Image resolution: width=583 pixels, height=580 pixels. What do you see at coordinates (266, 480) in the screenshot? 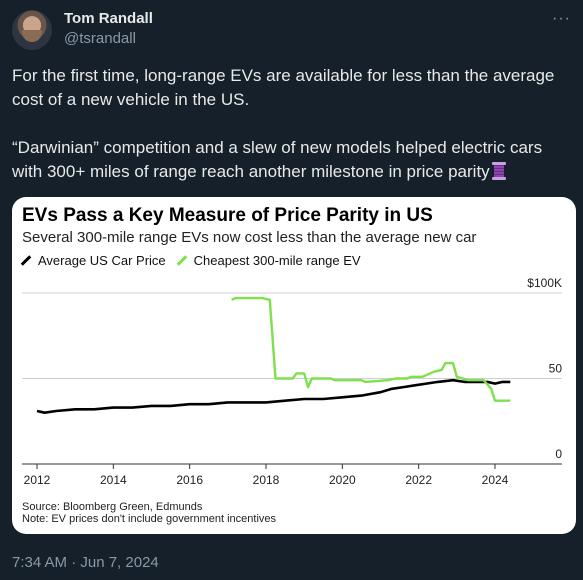
I see `x-tick-label: 2018` at bounding box center [266, 480].